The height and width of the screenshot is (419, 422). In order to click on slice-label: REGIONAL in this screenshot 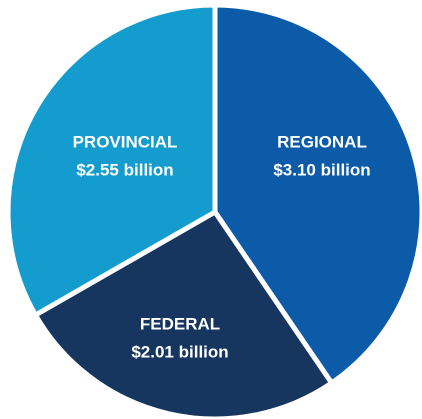, I will do `click(322, 141)`.